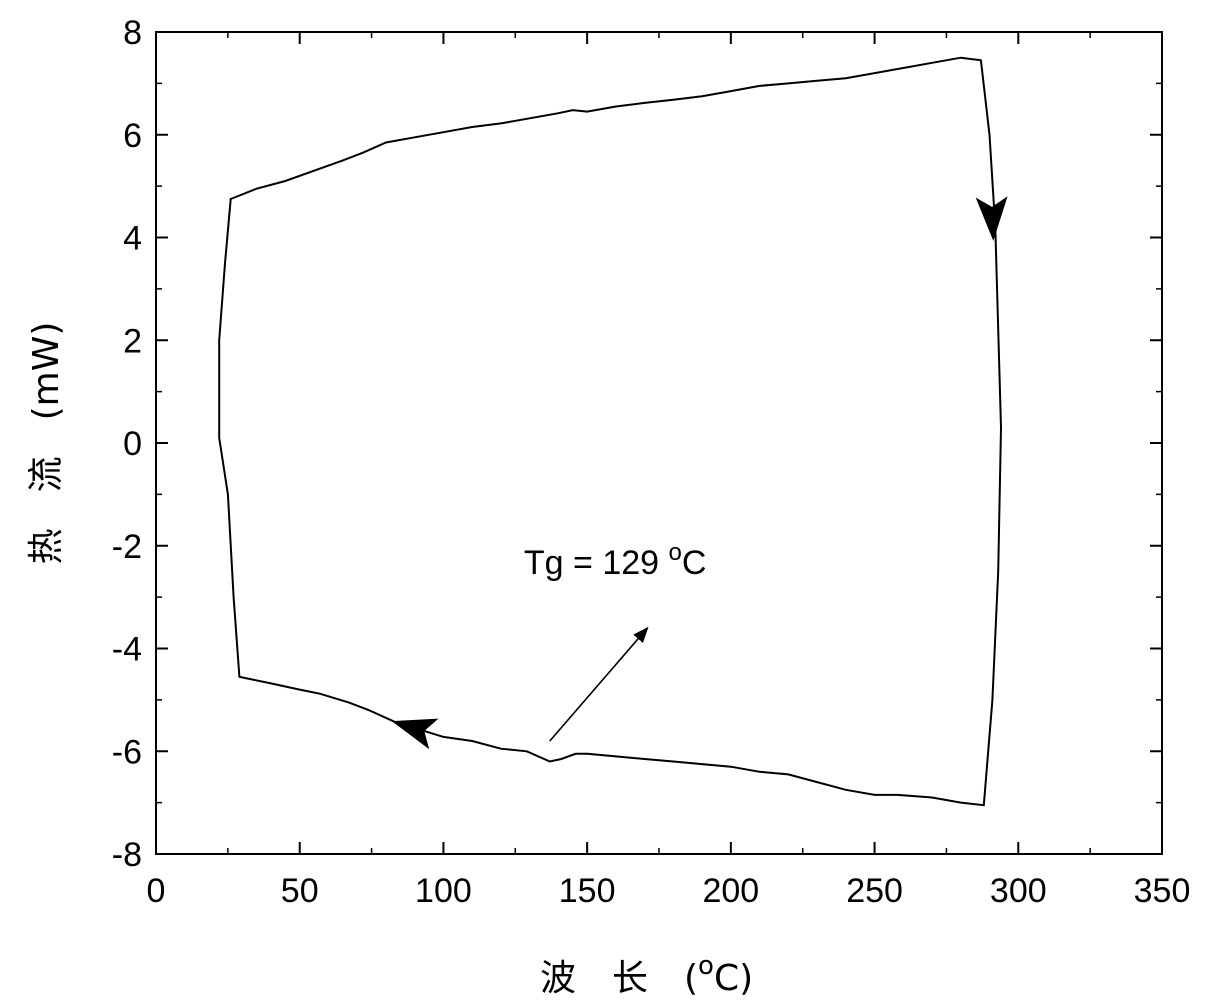 Image resolution: width=1208 pixels, height=1008 pixels. What do you see at coordinates (132, 341) in the screenshot?
I see `y-tick-label: 2` at bounding box center [132, 341].